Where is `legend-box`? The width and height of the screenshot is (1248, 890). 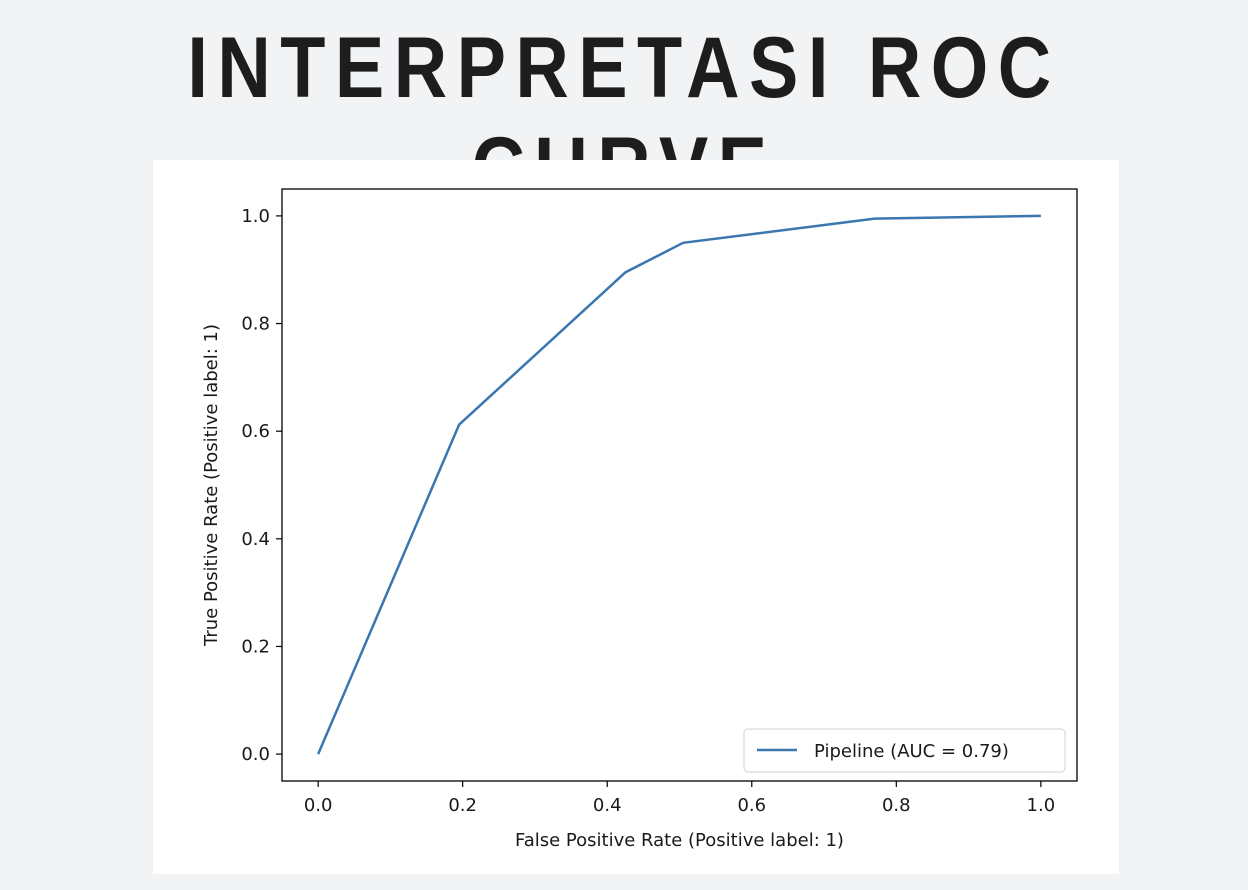
legend-box is located at coordinates (904, 750).